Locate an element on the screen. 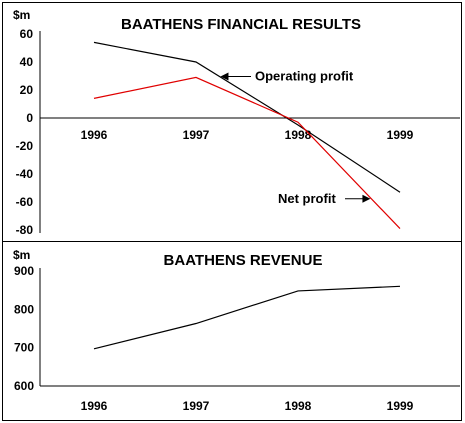  chart2-series is located at coordinates (247, 317).